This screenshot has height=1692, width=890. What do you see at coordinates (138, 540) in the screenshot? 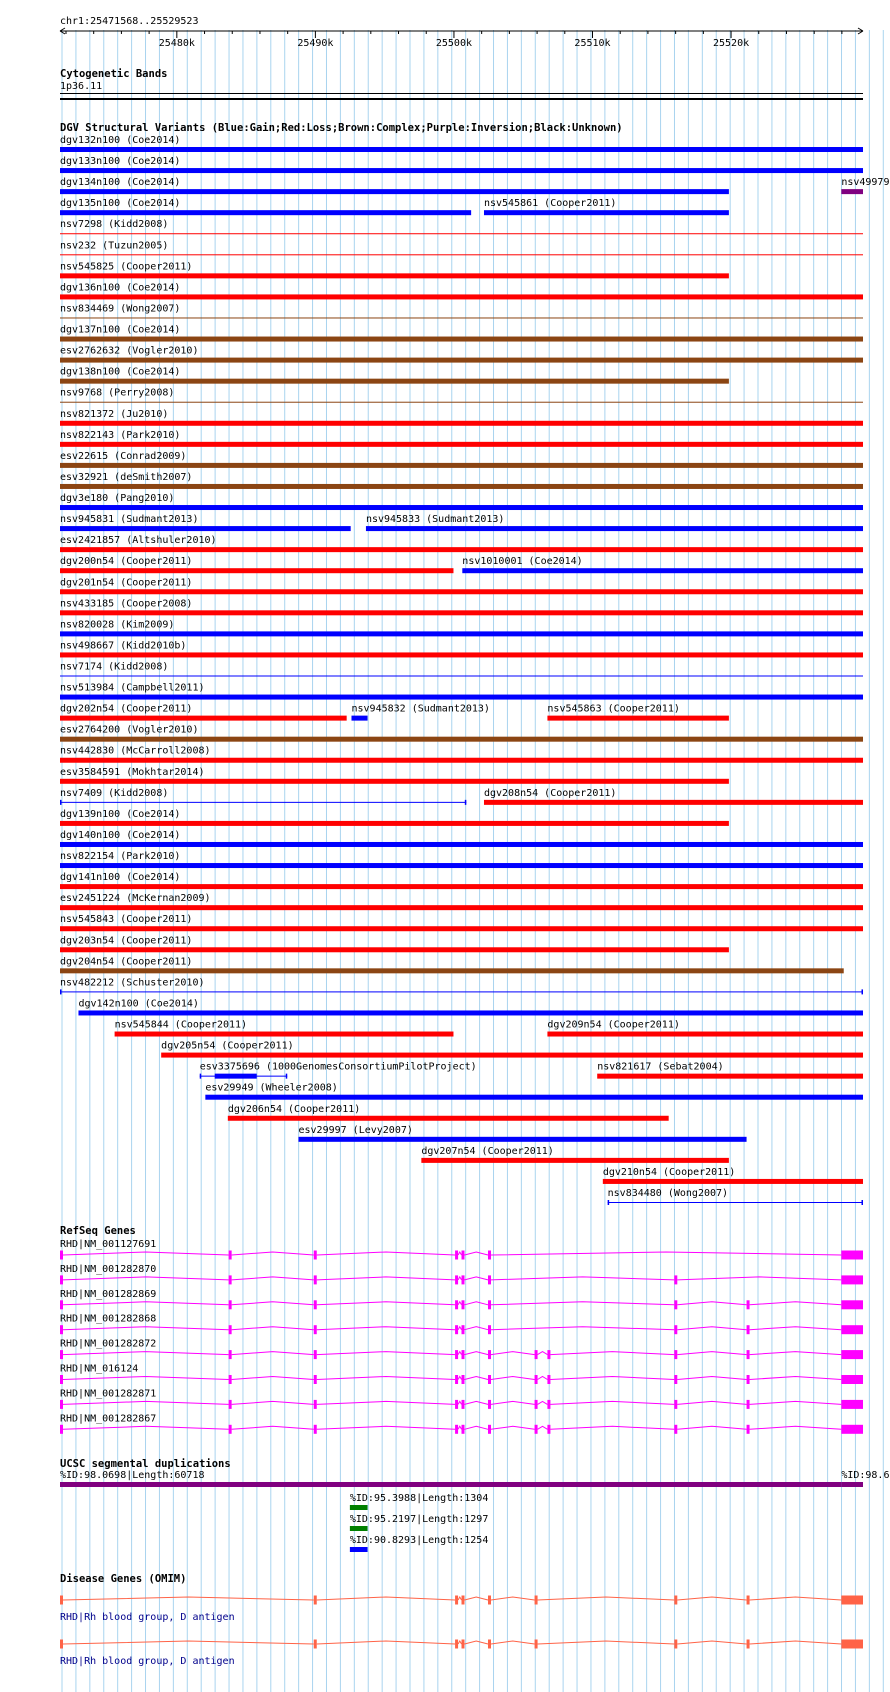
I see `dgv-feature-label: esv2421857 (Altshuler2010)` at bounding box center [138, 540].